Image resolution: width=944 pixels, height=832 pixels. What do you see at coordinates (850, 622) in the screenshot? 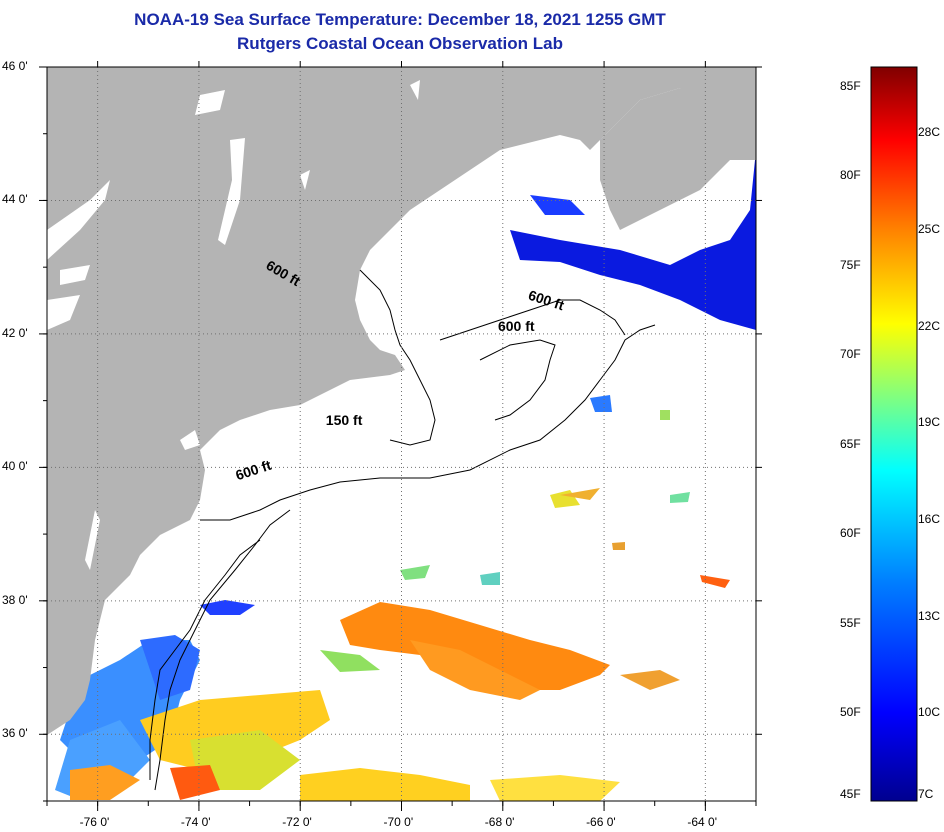
I see `colorbar-label-f: 55F` at bounding box center [850, 622].